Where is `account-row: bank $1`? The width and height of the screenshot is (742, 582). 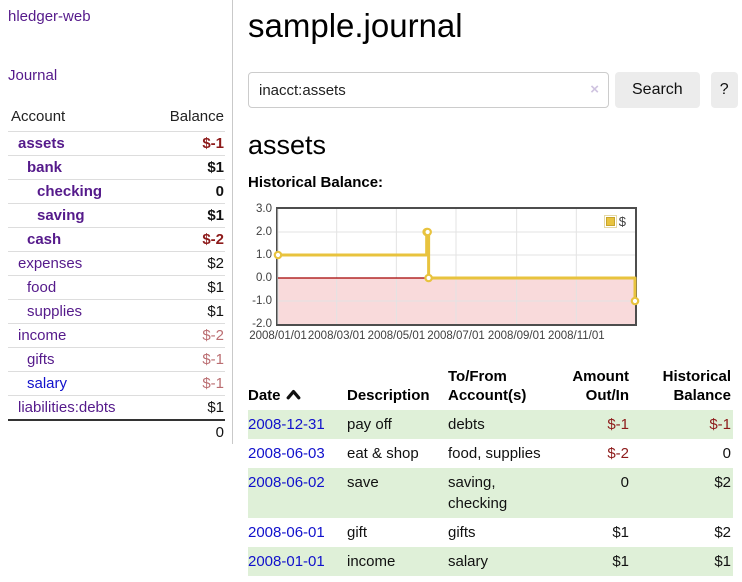
account-row: bank $1 is located at coordinates (116, 167).